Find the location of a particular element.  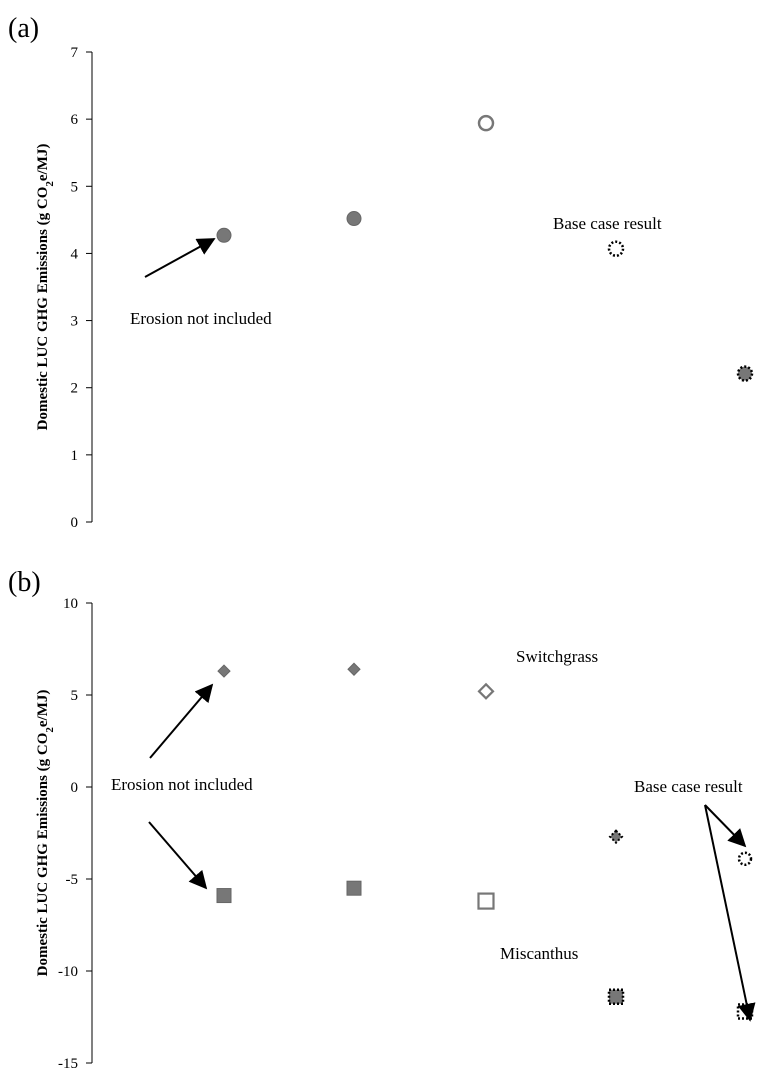

panel-a-label: (a) is located at coordinates (23, 28).